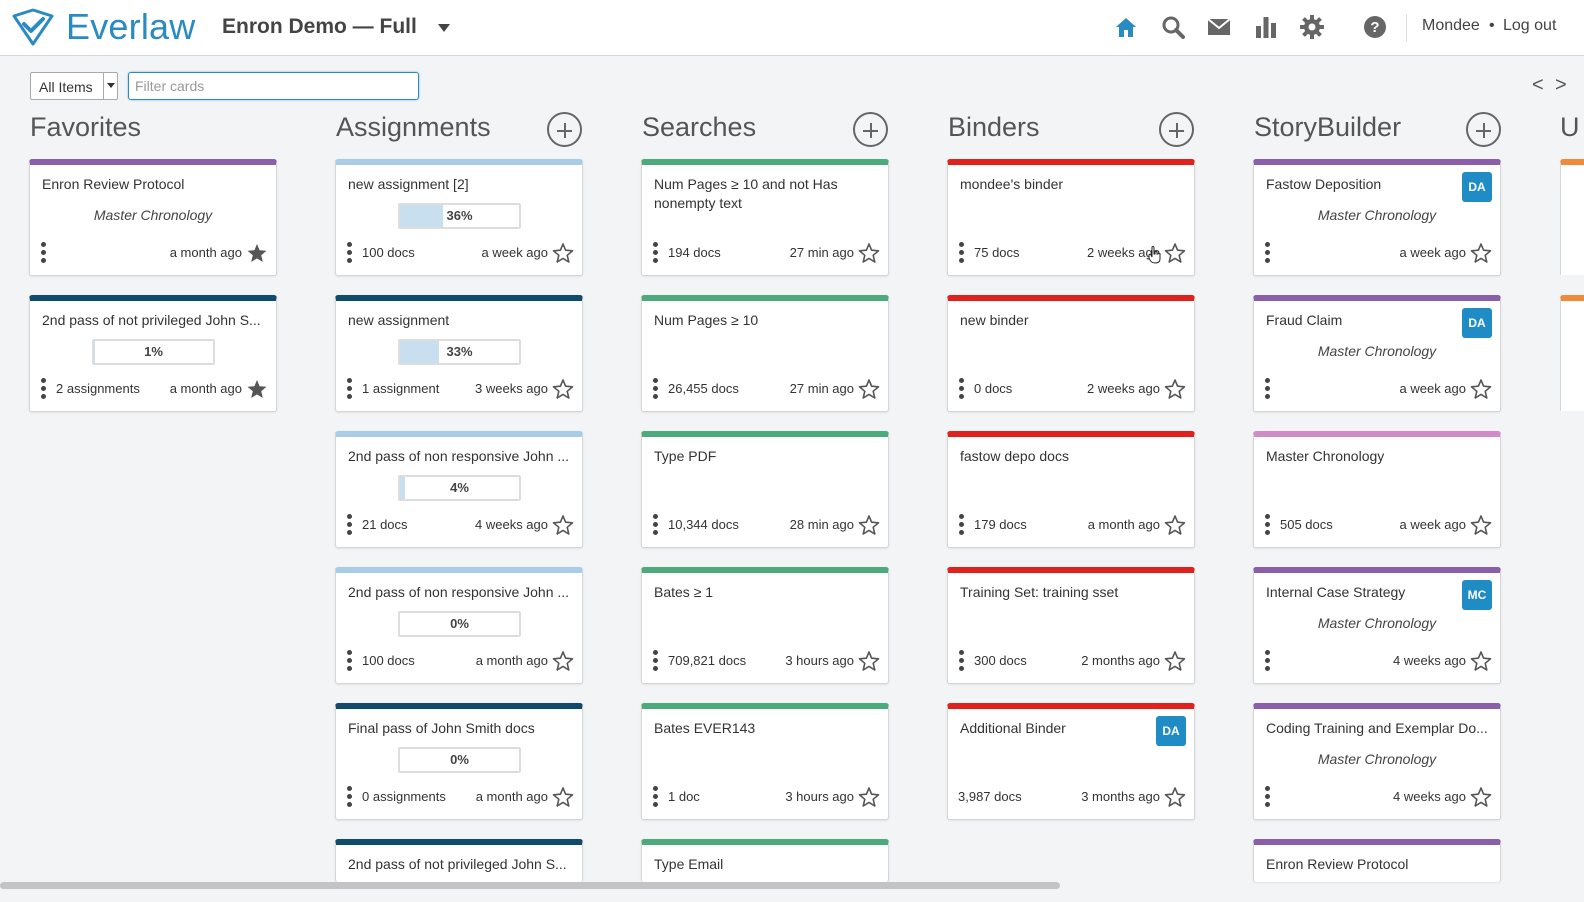 The width and height of the screenshot is (1584, 902). Describe the element at coordinates (1266, 27) in the screenshot. I see `bar-chart-icon` at that location.